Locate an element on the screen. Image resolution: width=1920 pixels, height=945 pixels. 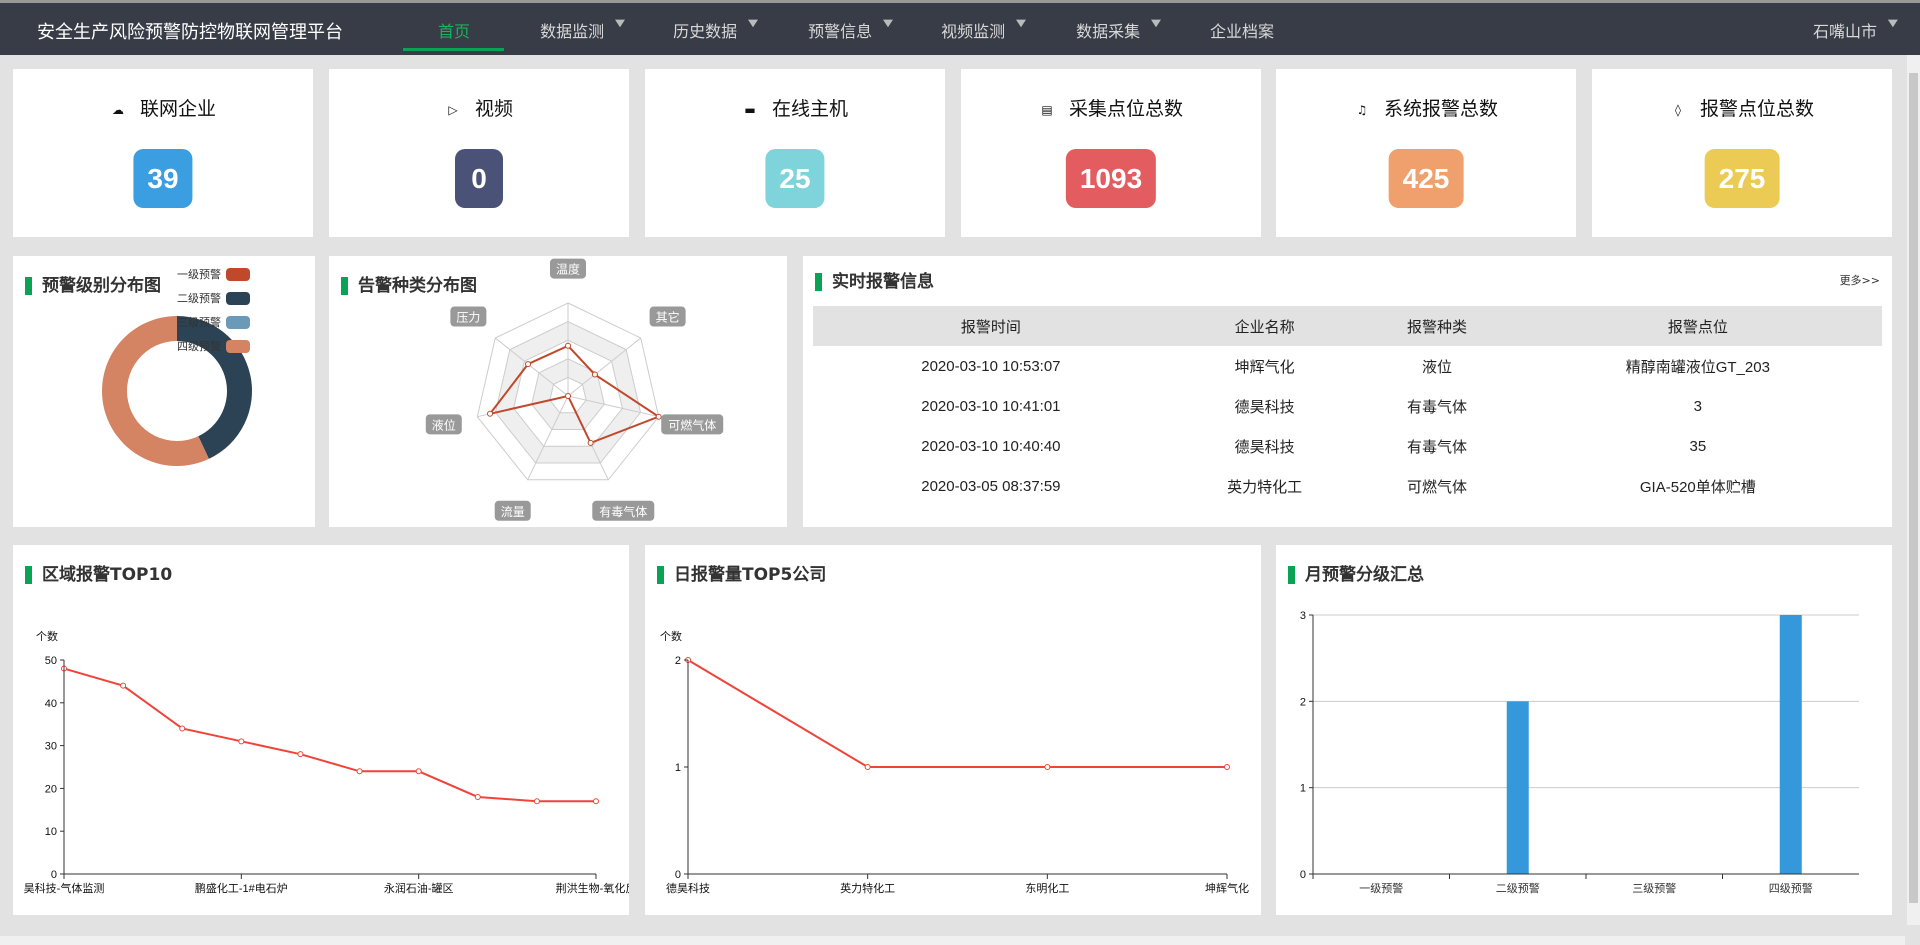
stat-card: ☁ 联网企业 39 is located at coordinates (163, 153).